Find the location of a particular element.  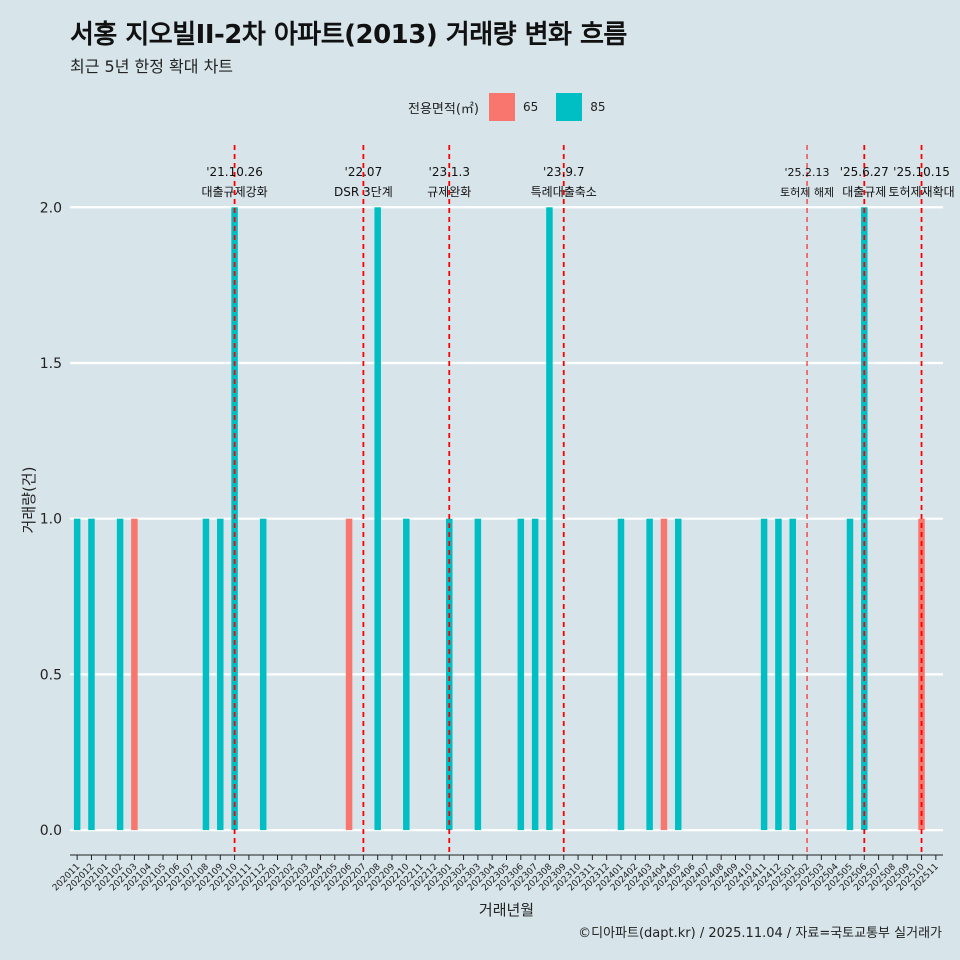

y-tick-label: 0.0 is located at coordinates (51, 831).